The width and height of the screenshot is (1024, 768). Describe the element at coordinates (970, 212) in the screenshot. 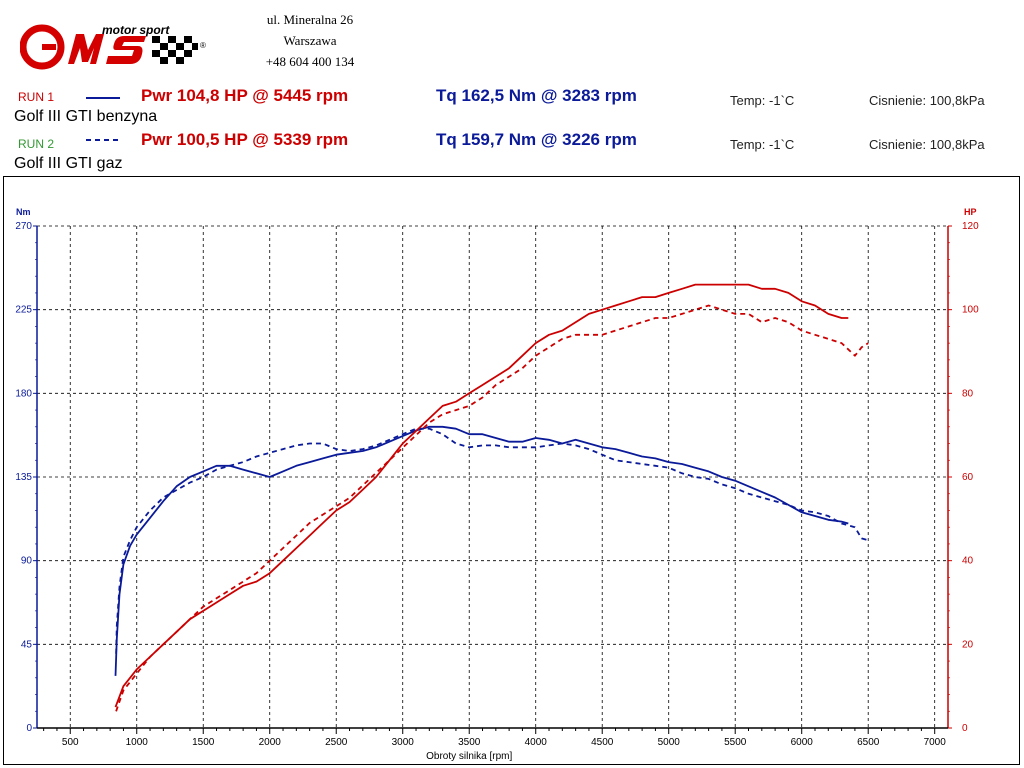

I see `right-axis-unit: HP` at that location.